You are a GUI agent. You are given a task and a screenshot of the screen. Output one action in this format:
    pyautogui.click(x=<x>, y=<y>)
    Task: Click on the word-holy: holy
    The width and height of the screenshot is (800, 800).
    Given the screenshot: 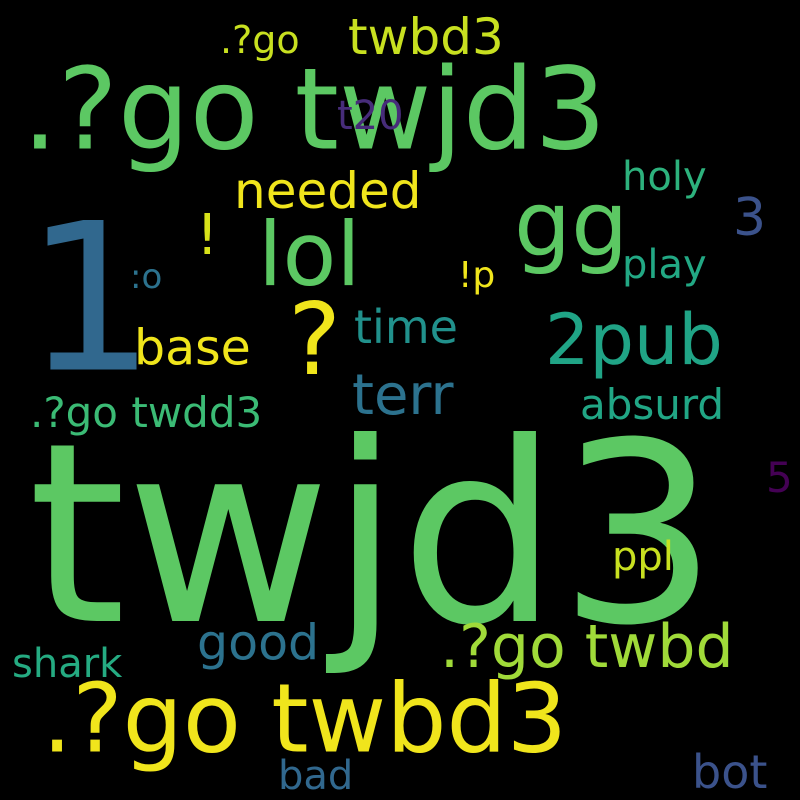 What is the action you would take?
    pyautogui.click(x=664, y=177)
    